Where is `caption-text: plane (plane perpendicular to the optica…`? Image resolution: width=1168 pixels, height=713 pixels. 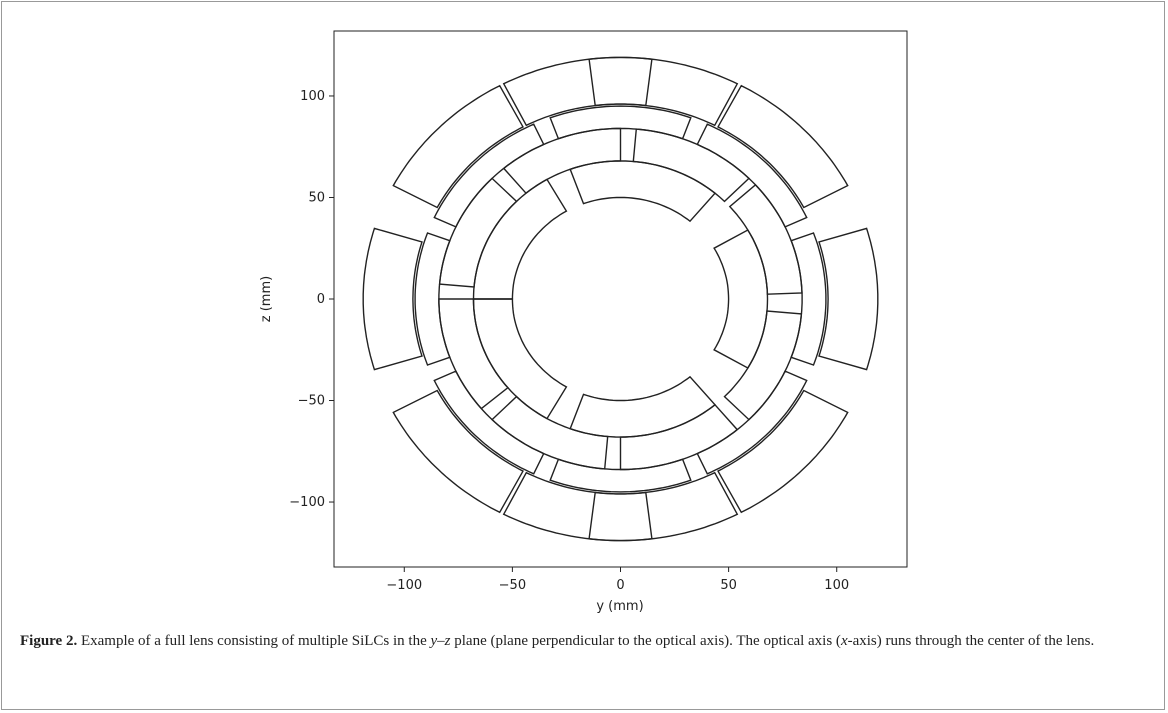 caption-text: plane (plane perpendicular to the optica… is located at coordinates (645, 641).